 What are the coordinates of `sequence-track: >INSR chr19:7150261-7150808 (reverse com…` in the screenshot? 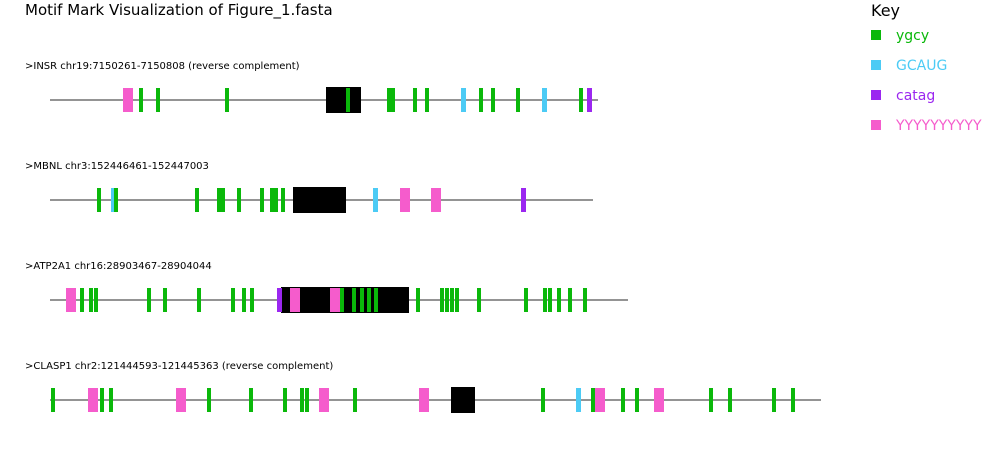 It's located at (311, 87).